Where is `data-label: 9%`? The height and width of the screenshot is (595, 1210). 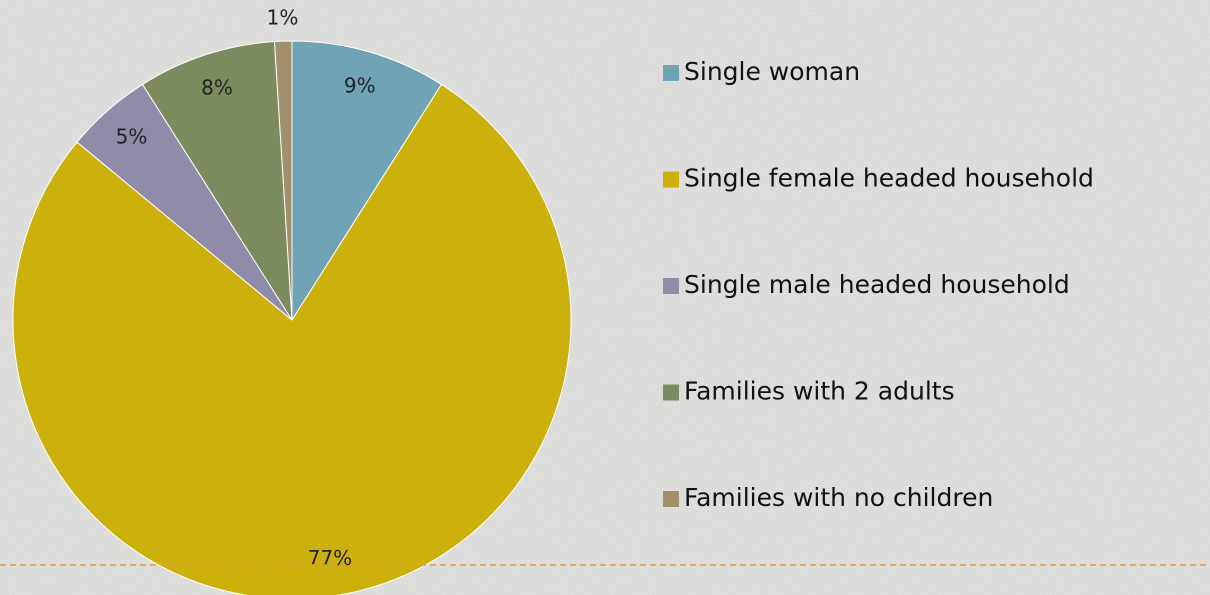 data-label: 9% is located at coordinates (360, 85).